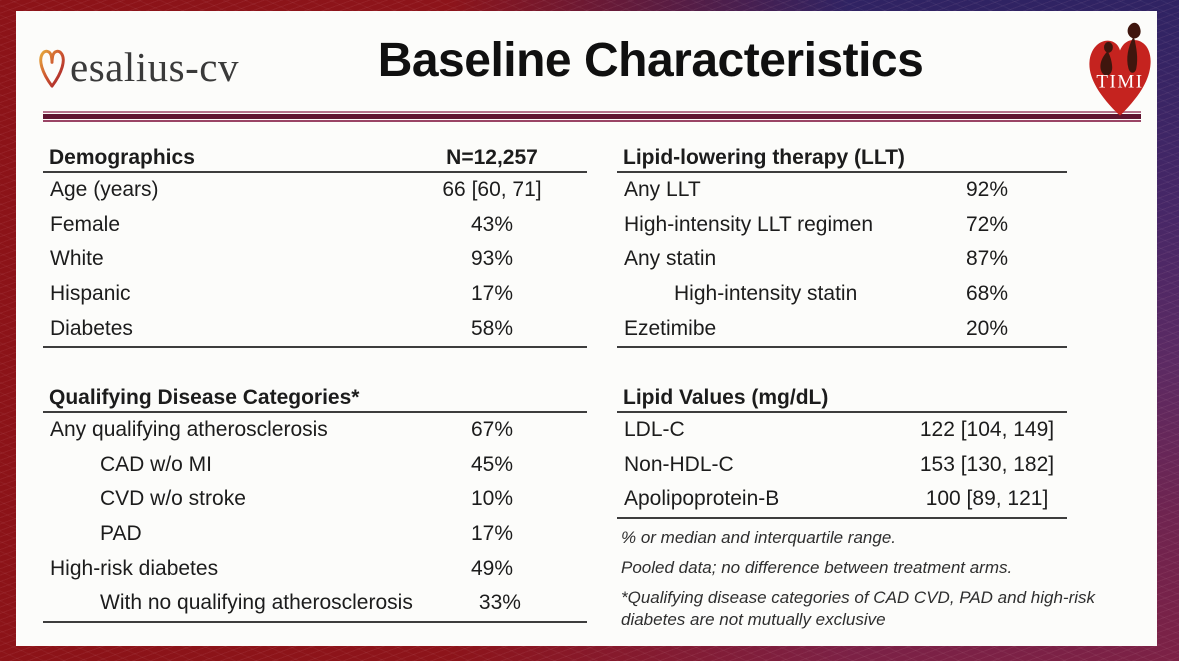 The image size is (1179, 661). Describe the element at coordinates (499, 603) in the screenshot. I see `row-value: 33%` at that location.